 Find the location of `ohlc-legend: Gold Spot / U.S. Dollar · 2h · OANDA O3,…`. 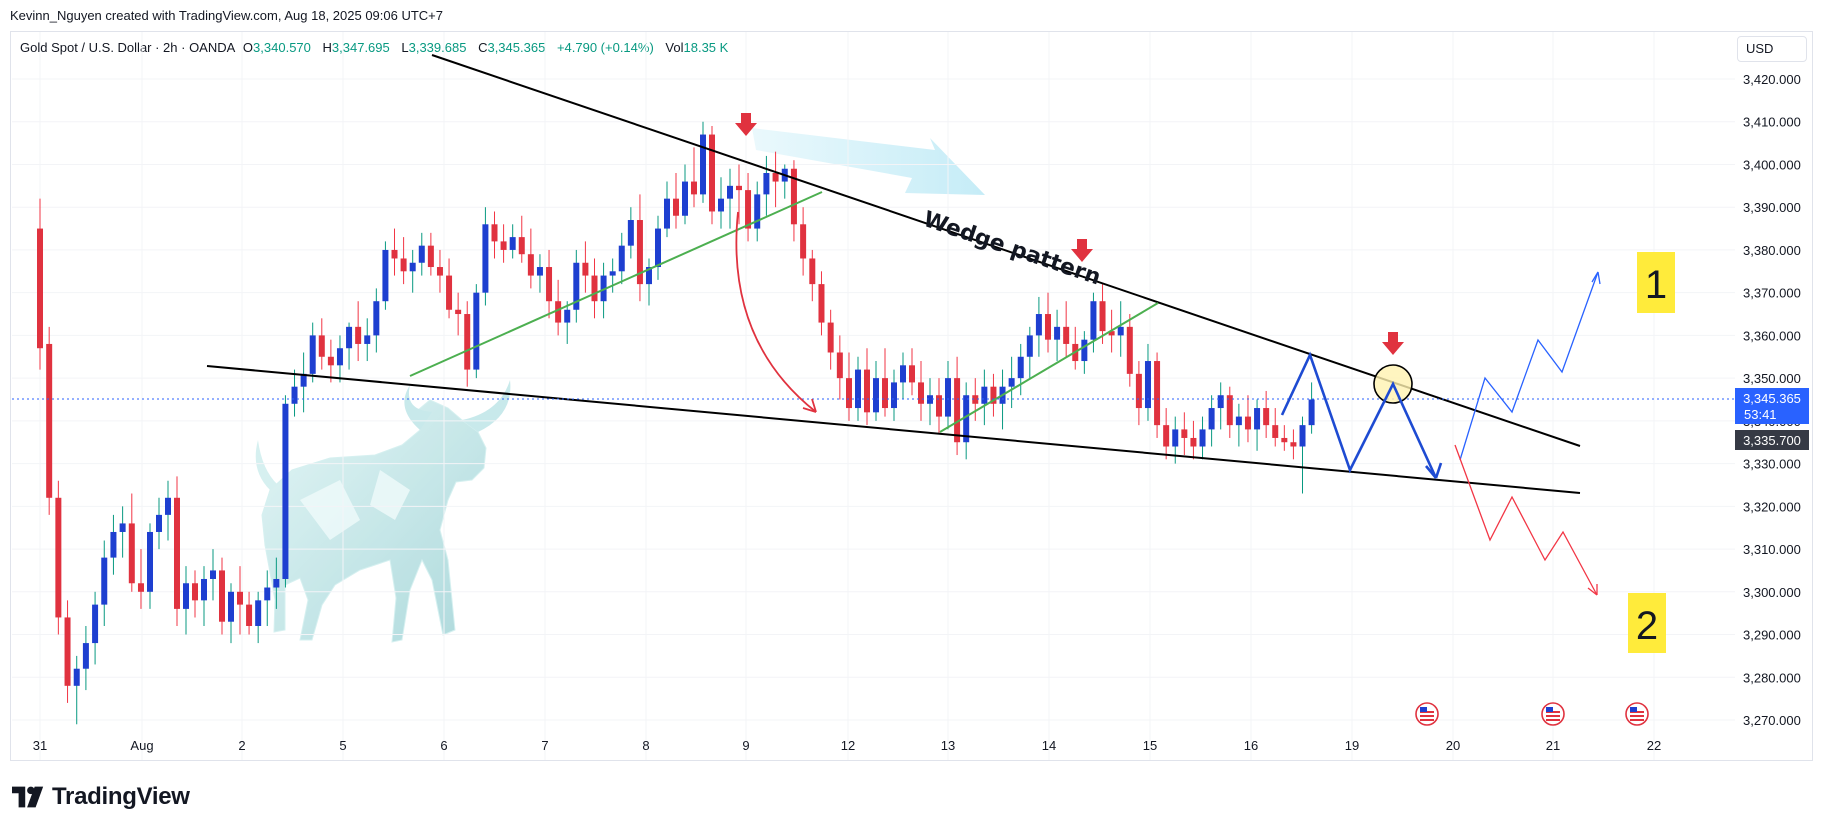

ohlc-legend: Gold Spot / U.S. Dollar · 2h · OANDA O3,… is located at coordinates (378, 47).